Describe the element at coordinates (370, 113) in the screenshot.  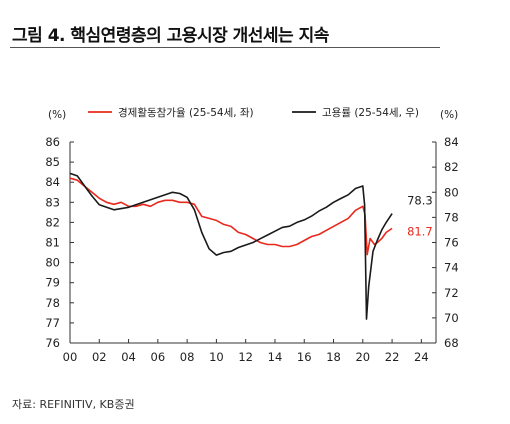
I see `legend-label-2: 고용률 (25-54세, 우)` at that location.